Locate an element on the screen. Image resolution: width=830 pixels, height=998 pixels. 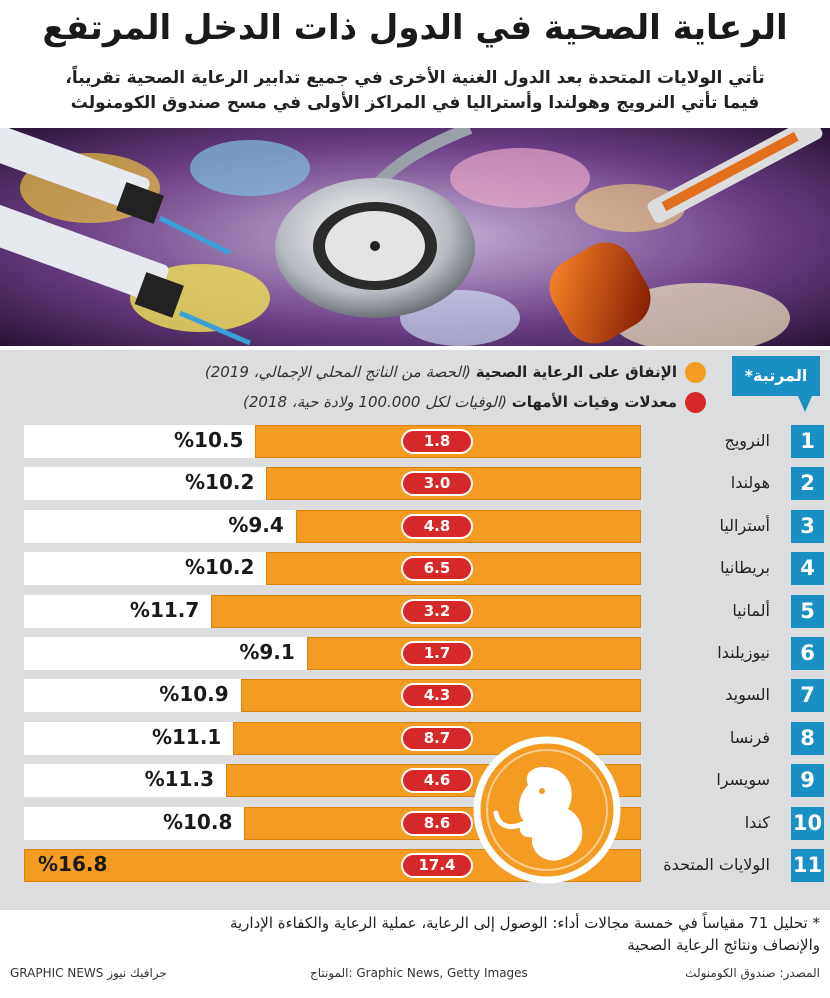
bar-track: %10.9 is located at coordinates (332, 696).